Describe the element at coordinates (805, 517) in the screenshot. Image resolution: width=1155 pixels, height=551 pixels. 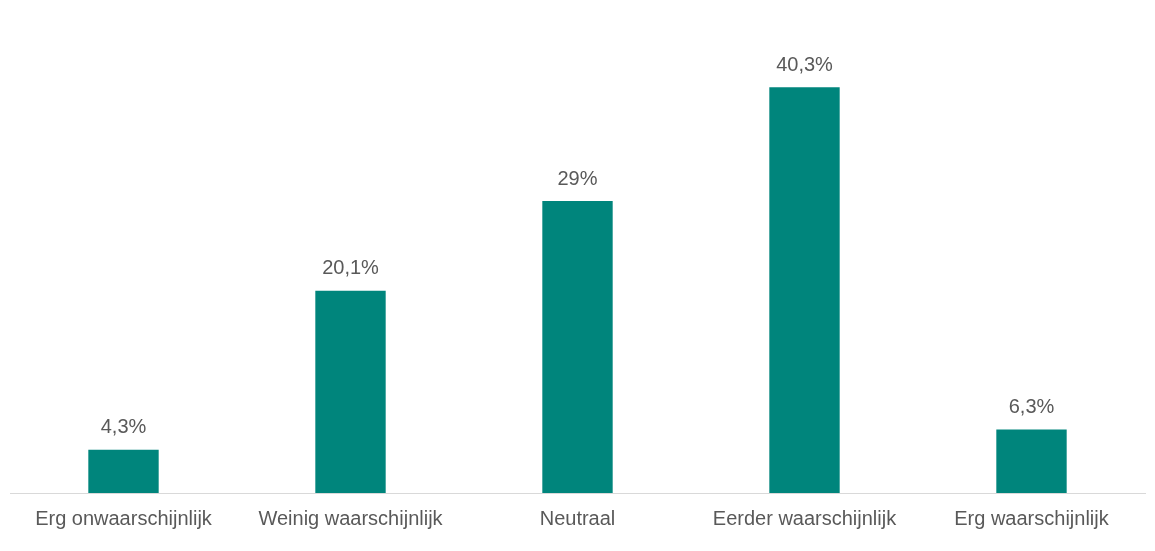
I see `x-tick-label: Eerder waarschijnlijk` at that location.